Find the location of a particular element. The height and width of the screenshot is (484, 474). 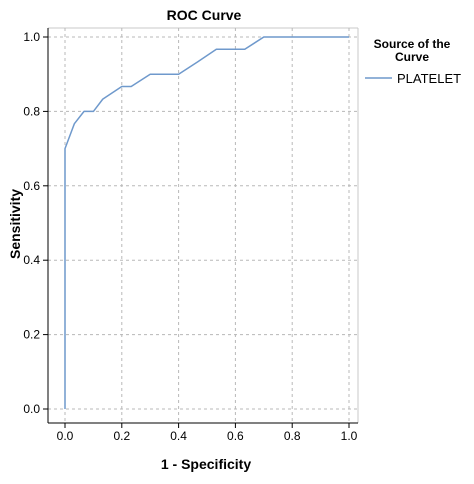

x-tick-label: 0.4 is located at coordinates (178, 436).